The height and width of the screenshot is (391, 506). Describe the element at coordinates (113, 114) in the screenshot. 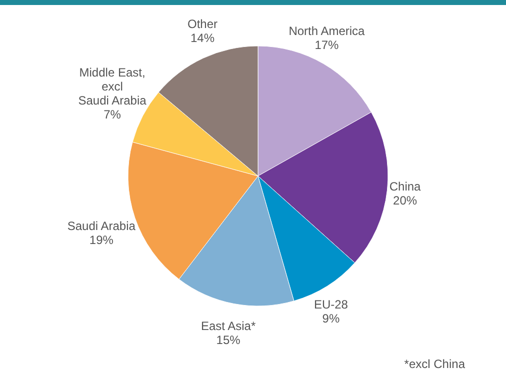

I see `data-label: 7%` at that location.